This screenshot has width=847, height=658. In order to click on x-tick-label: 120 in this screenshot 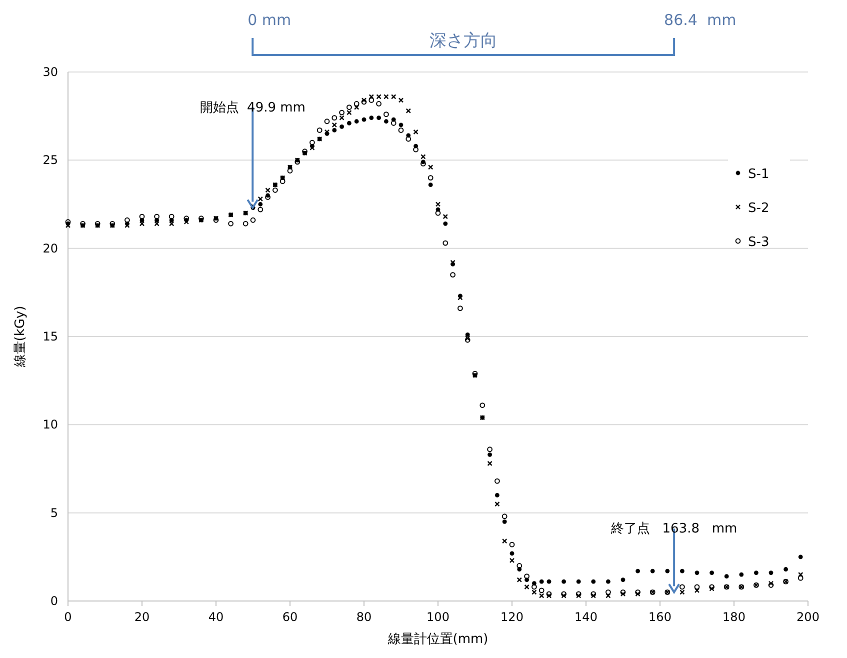, I will do `click(512, 617)`.